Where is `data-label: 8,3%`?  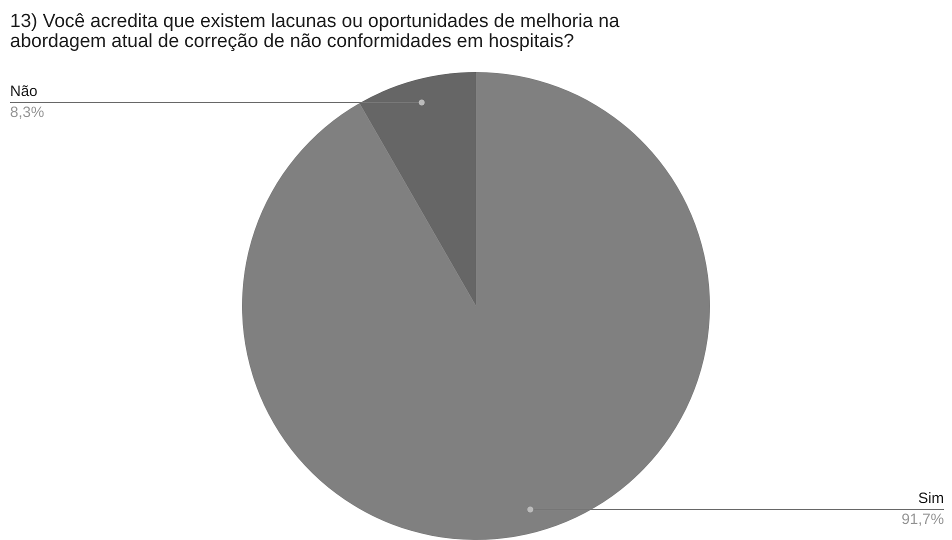
data-label: 8,3% is located at coordinates (27, 113).